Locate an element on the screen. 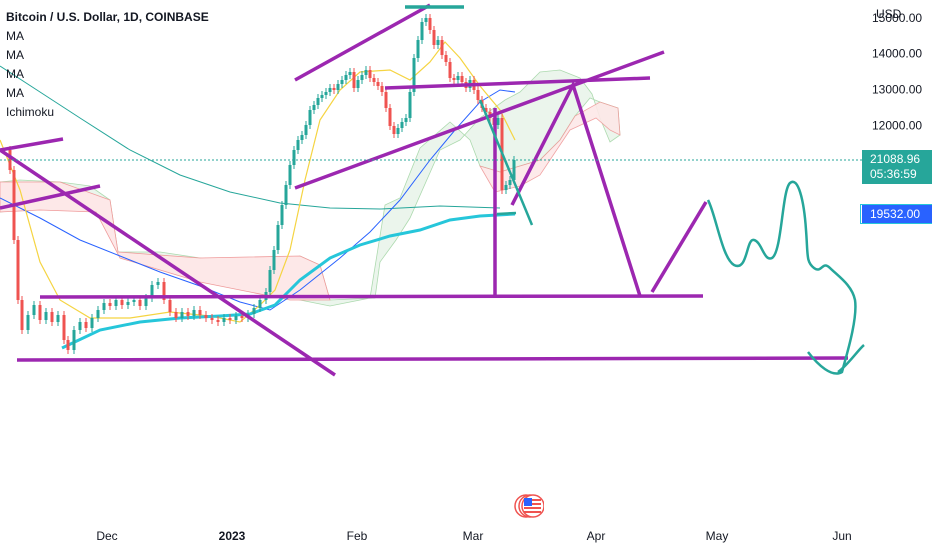  time-axis: Dec 2023 Feb Mar Apr May Jun is located at coordinates (473, 536).